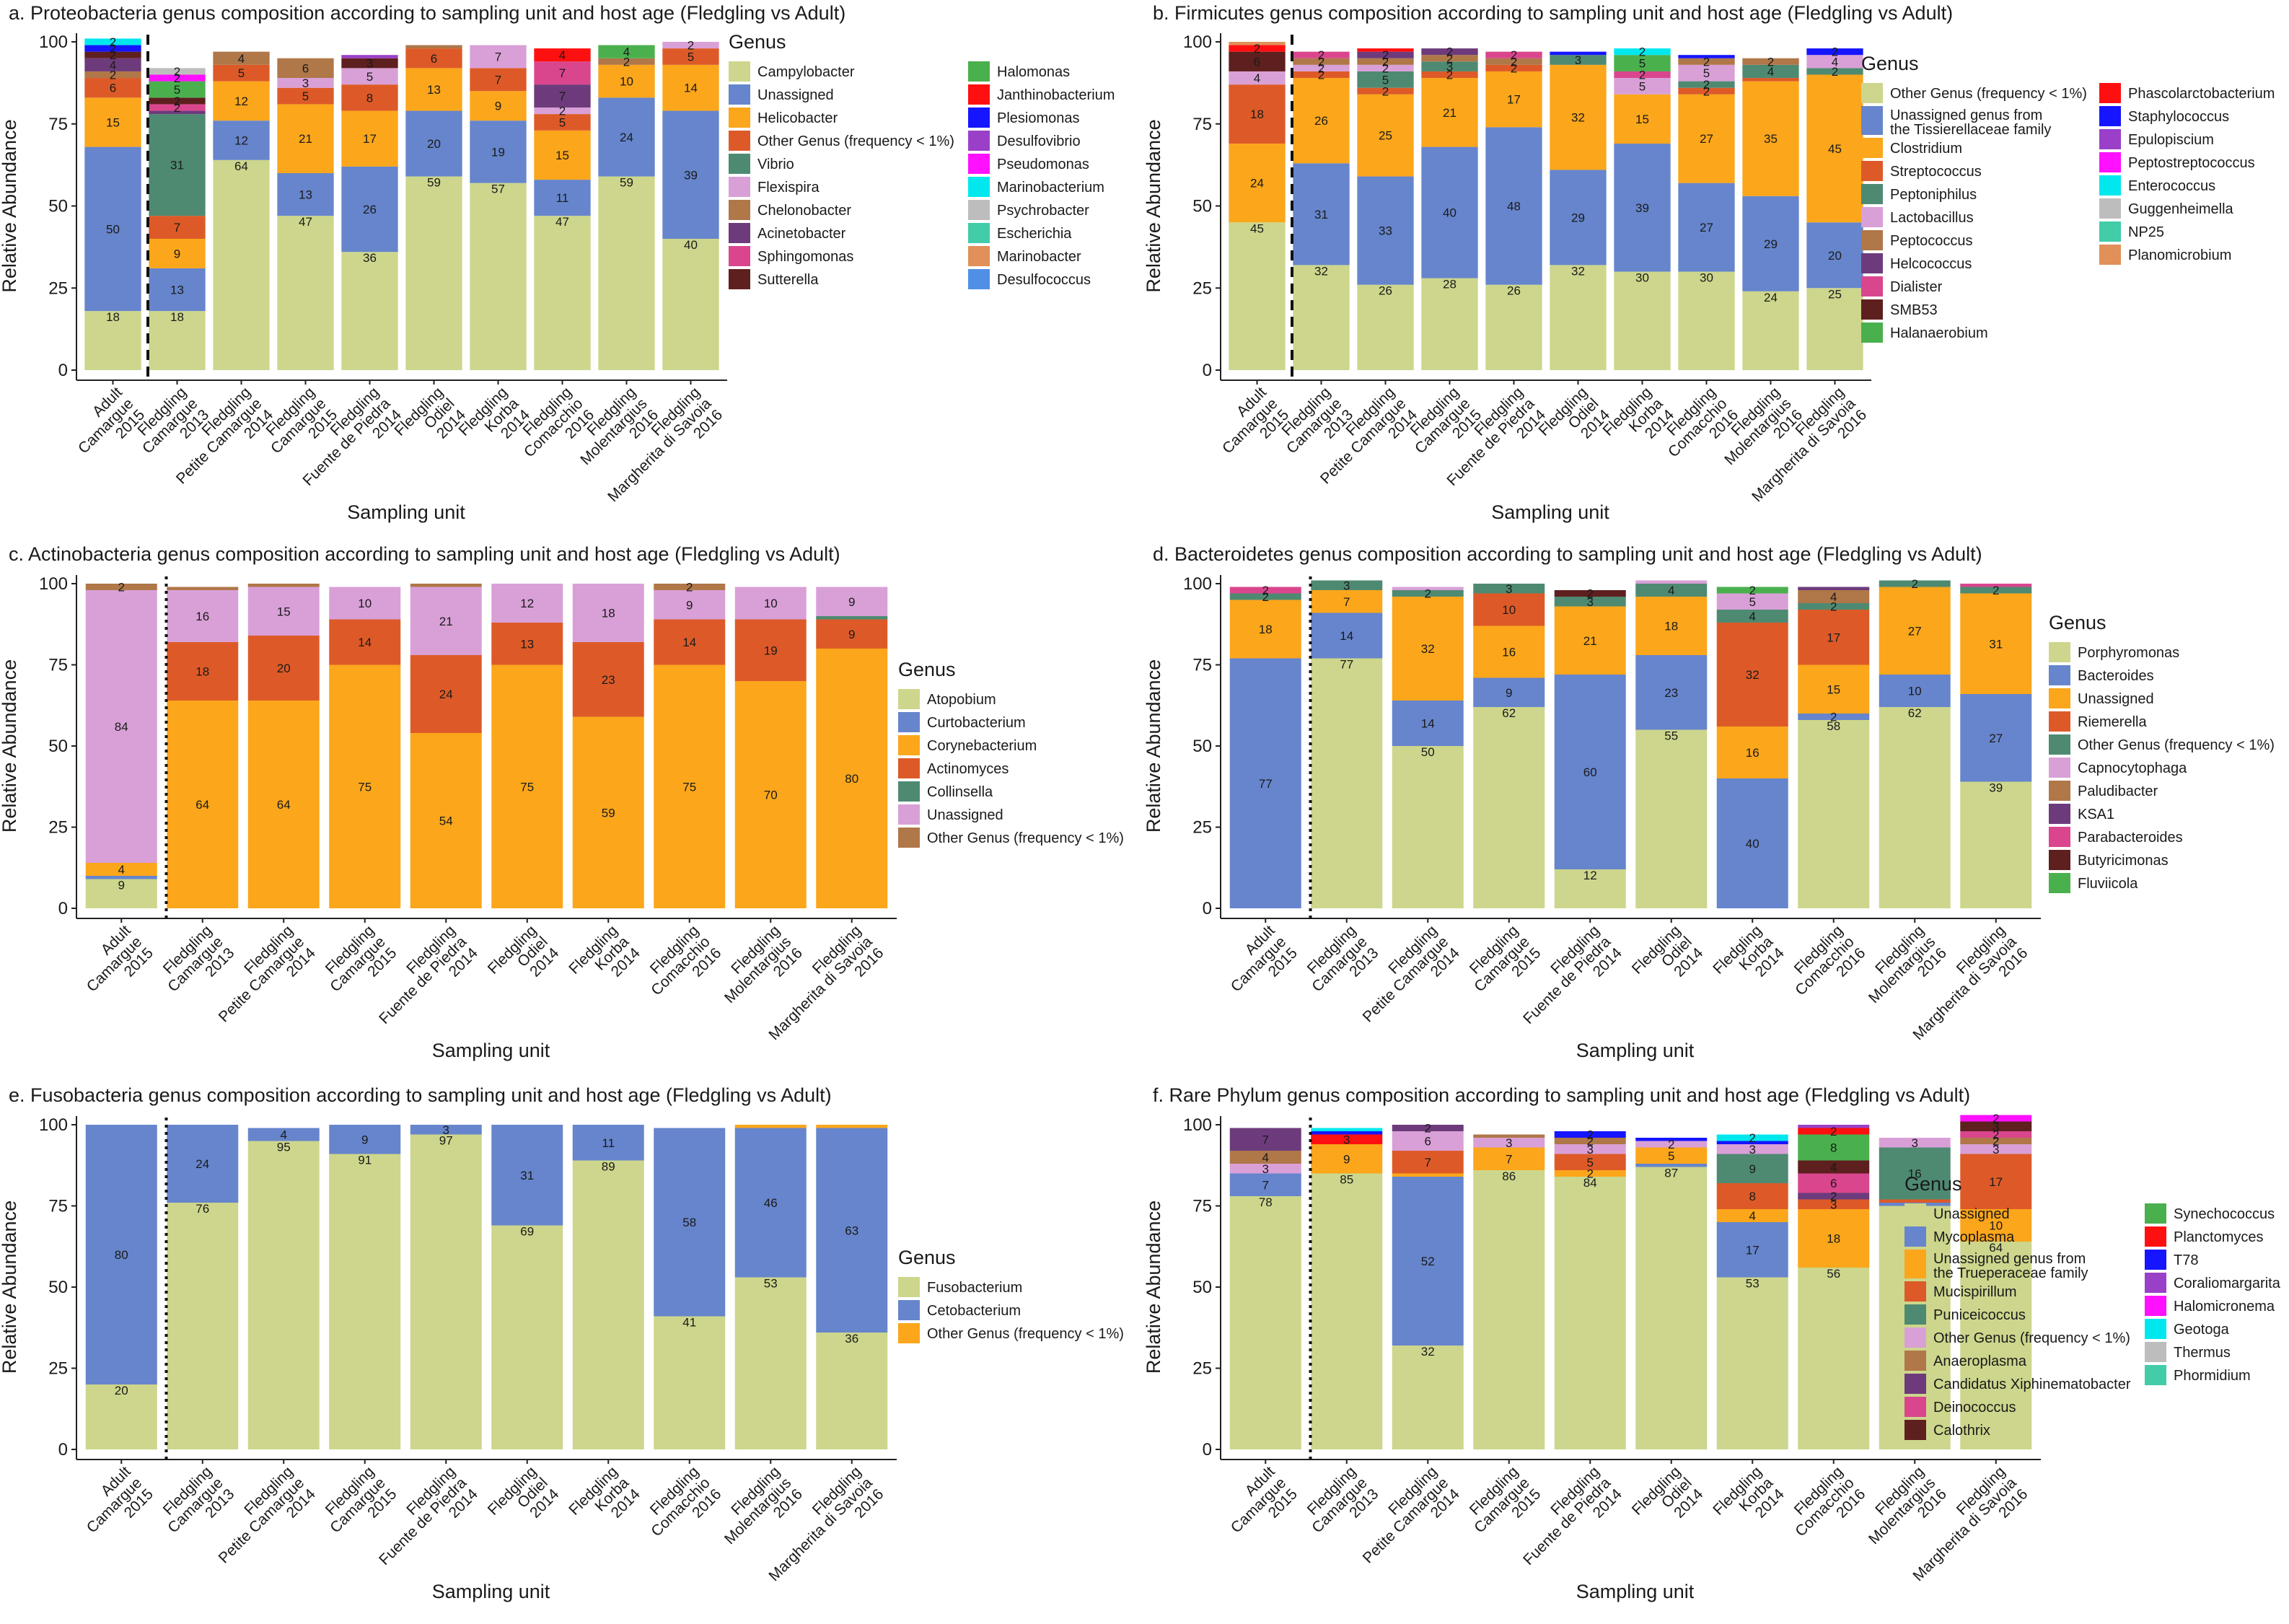  Describe the element at coordinates (498, 189) in the screenshot. I see `value-label: 57` at that location.